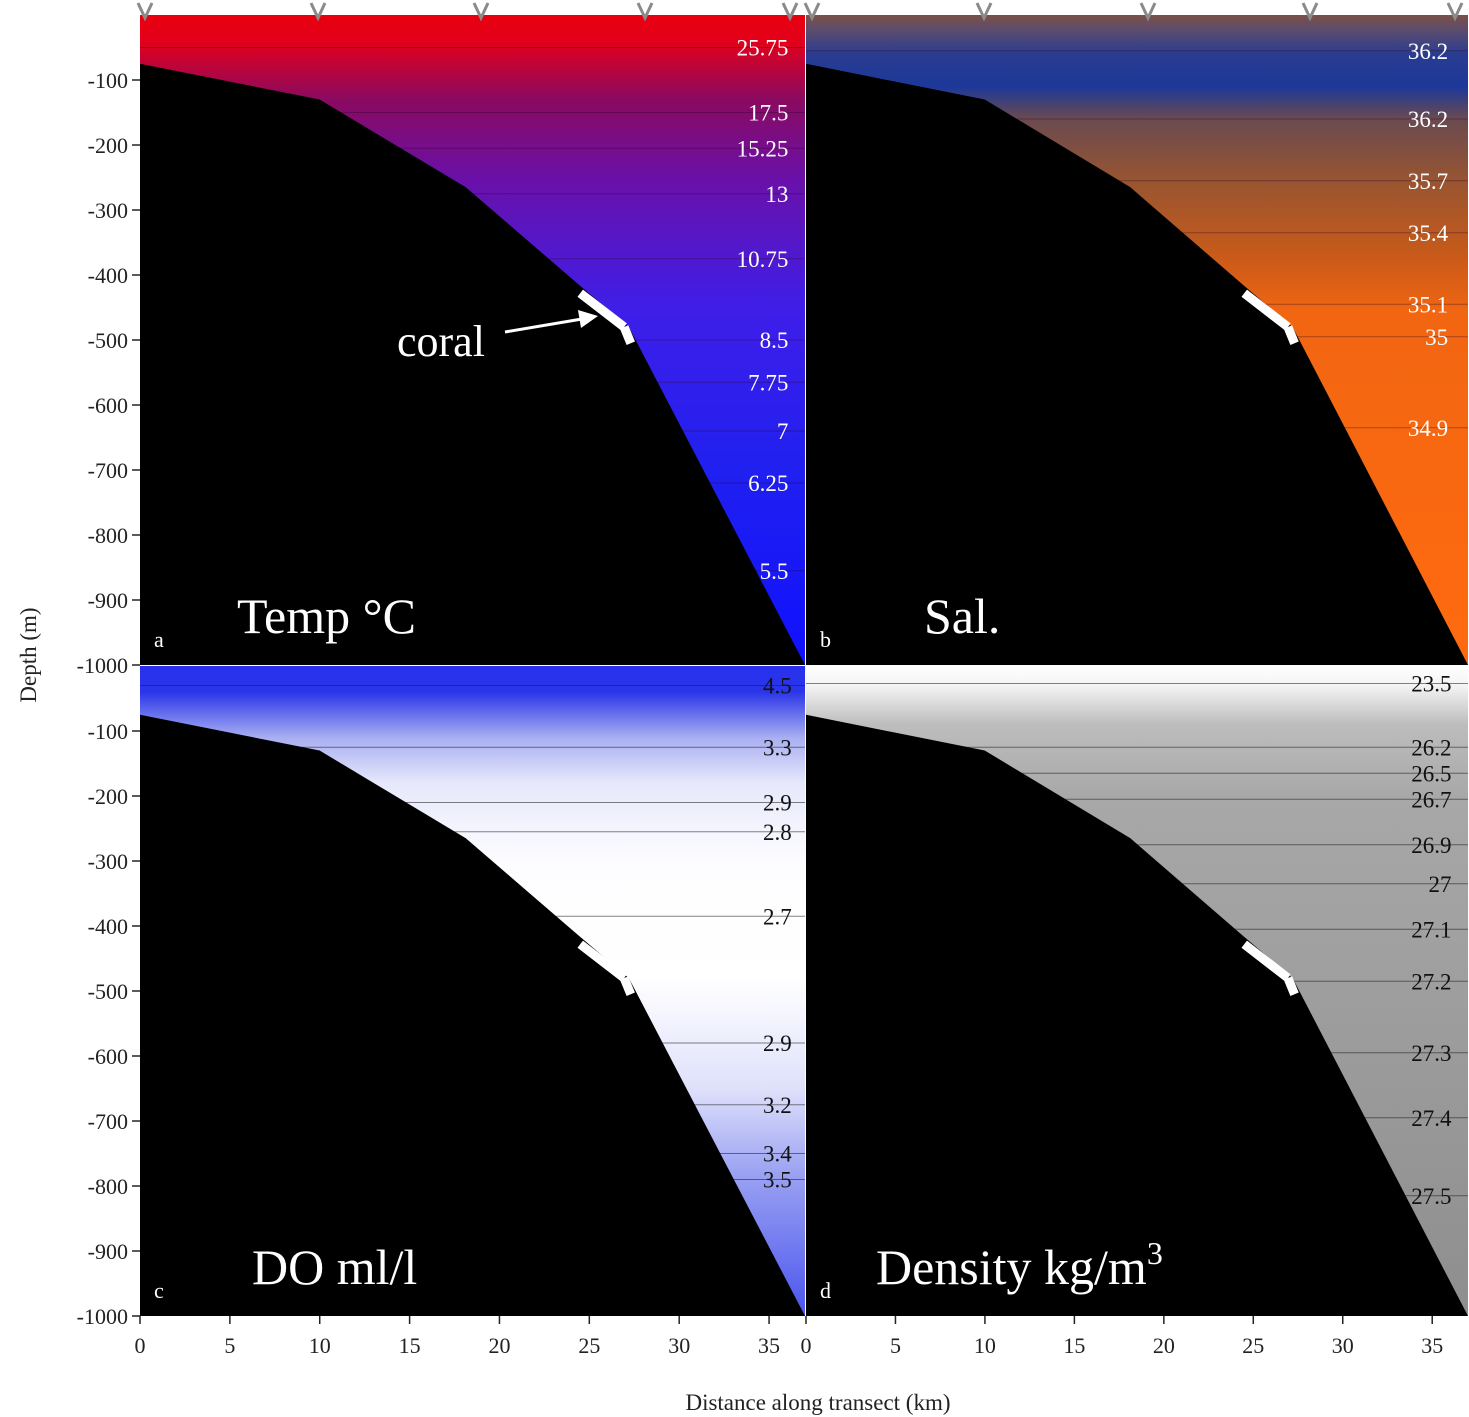 The height and width of the screenshot is (1417, 1469). Describe the element at coordinates (763, 148) in the screenshot. I see `panel-a-contour-label: 15.25` at that location.